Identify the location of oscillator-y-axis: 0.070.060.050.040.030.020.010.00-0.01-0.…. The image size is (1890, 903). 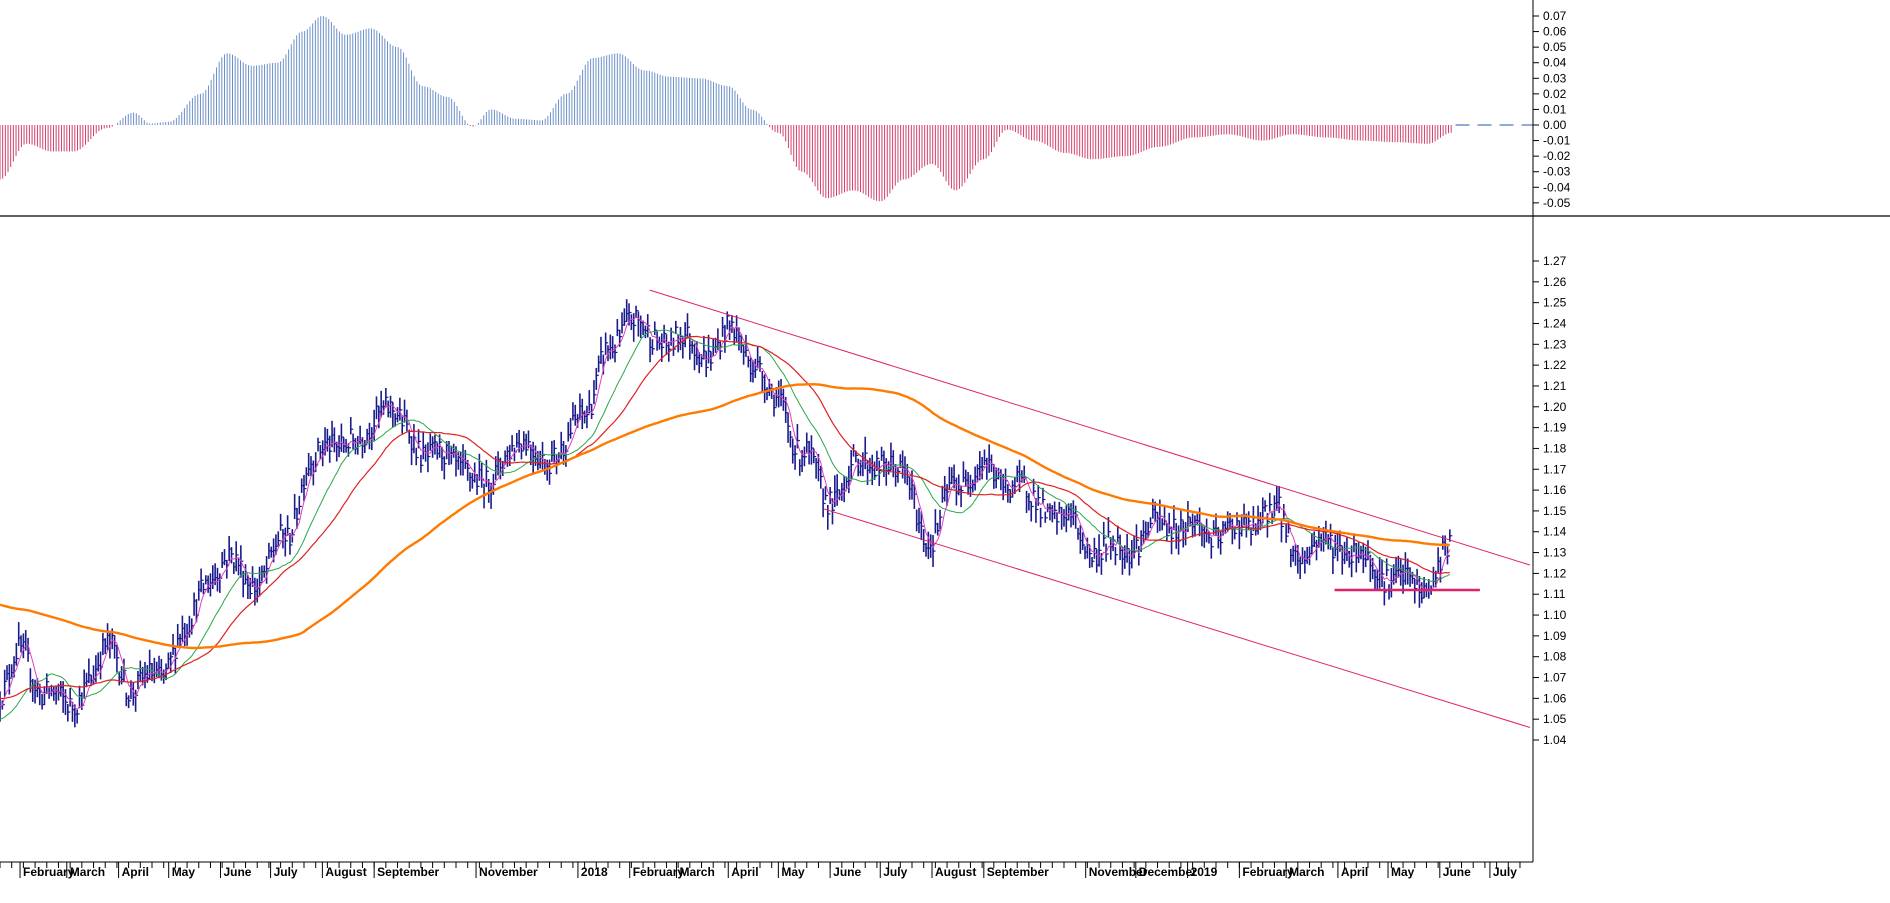
(1552, 109).